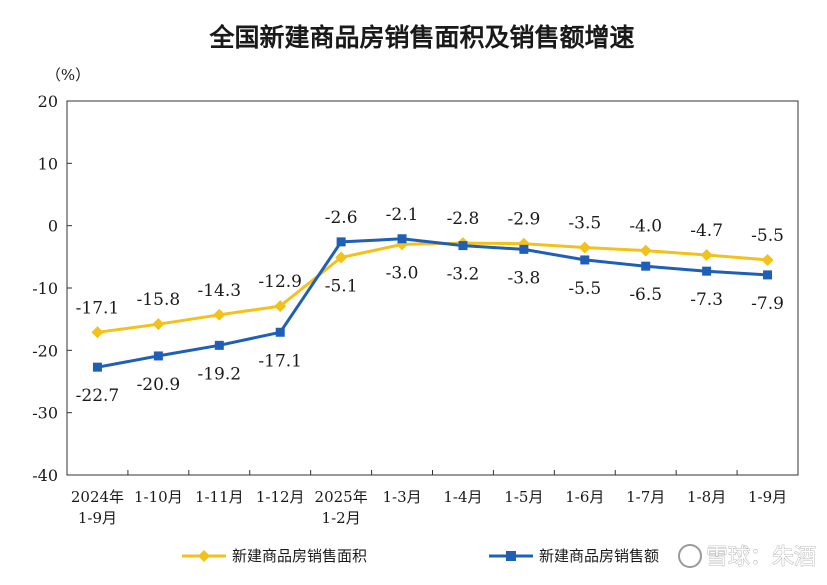 The width and height of the screenshot is (827, 585). I want to click on data-label-sales: -3.8, so click(523, 278).